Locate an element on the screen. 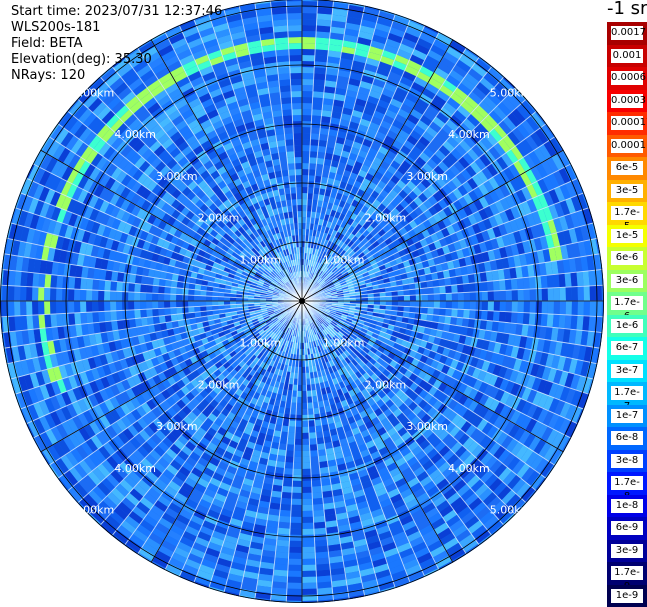 Image resolution: width=647 pixels, height=607 pixels. colorbar-label: 6e-6 is located at coordinates (627, 258).